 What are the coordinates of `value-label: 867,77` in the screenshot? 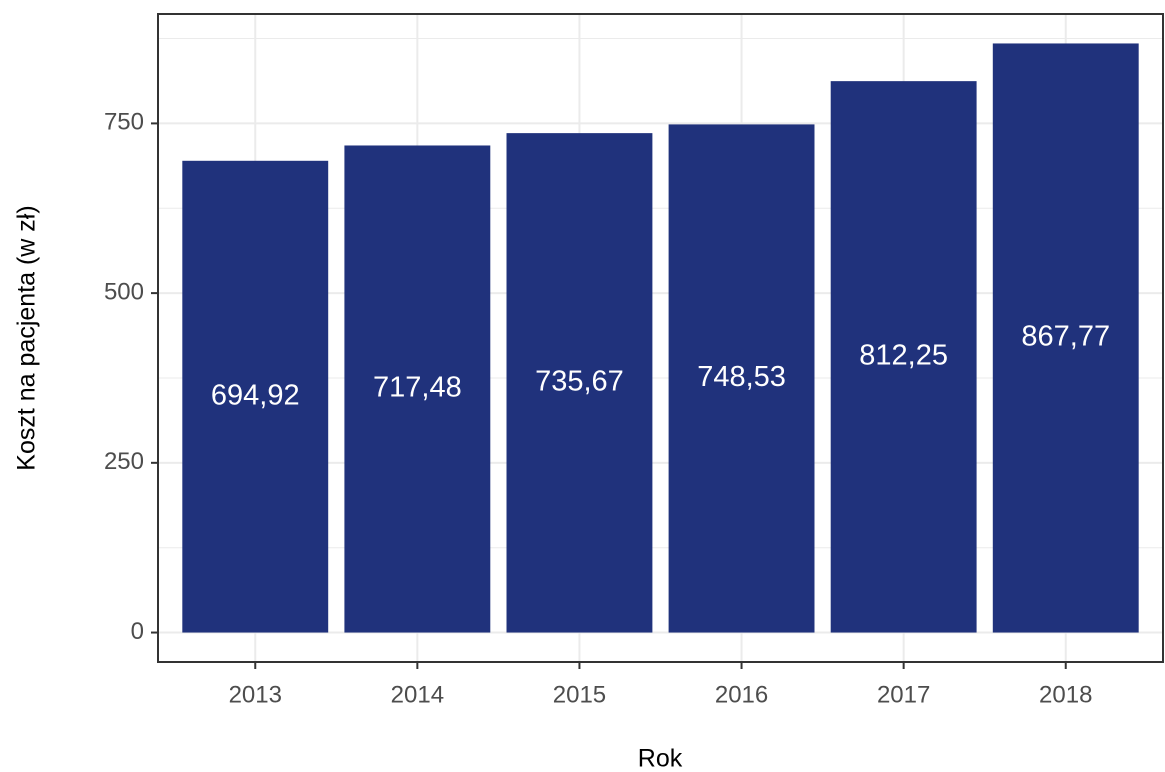 It's located at (1065, 337).